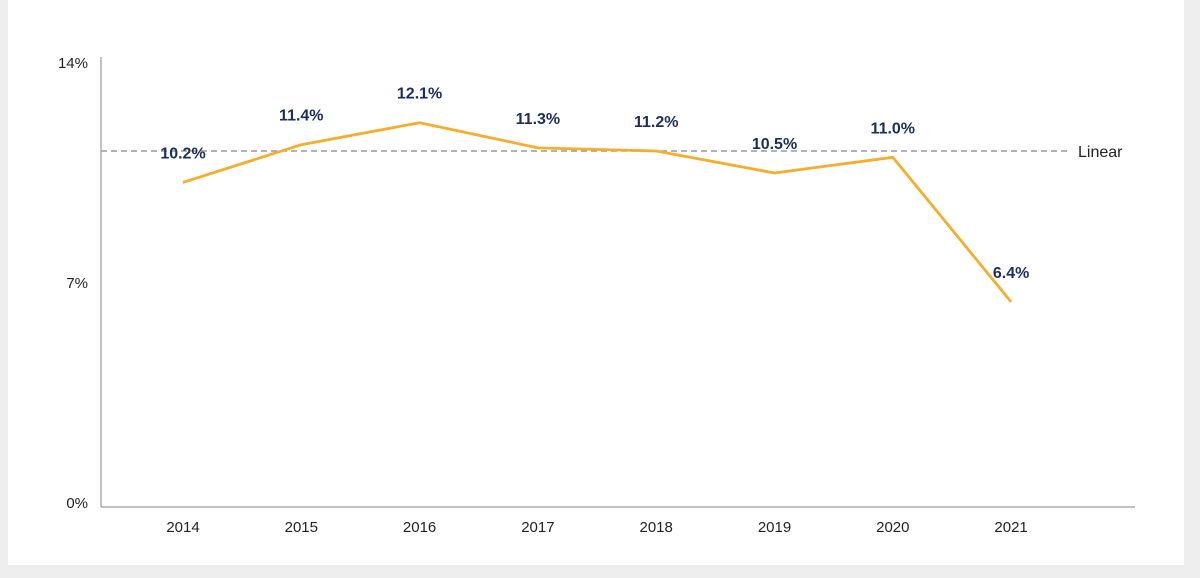 This screenshot has height=578, width=1200. I want to click on x-tick-label: 2020, so click(892, 527).